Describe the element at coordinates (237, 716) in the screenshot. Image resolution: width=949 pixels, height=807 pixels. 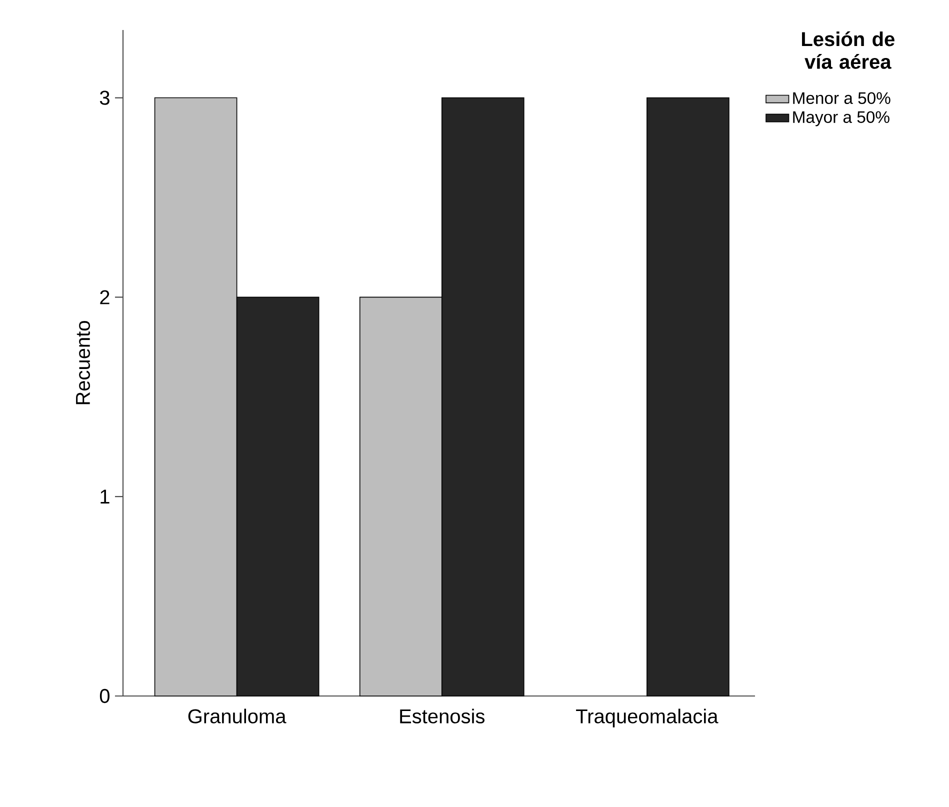
I see `x-tick-label: Granuloma` at that location.